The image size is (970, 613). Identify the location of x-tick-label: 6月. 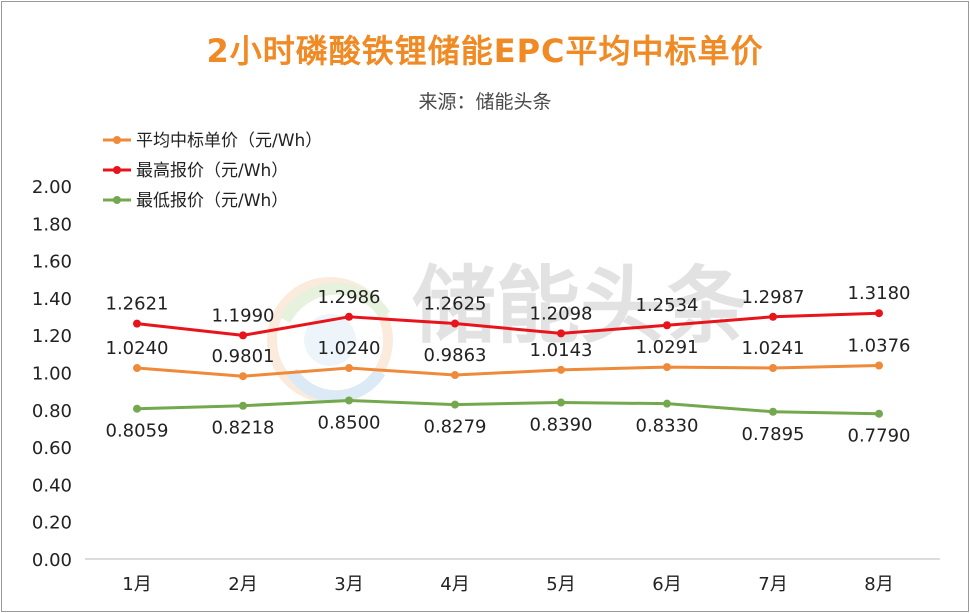
(666, 584).